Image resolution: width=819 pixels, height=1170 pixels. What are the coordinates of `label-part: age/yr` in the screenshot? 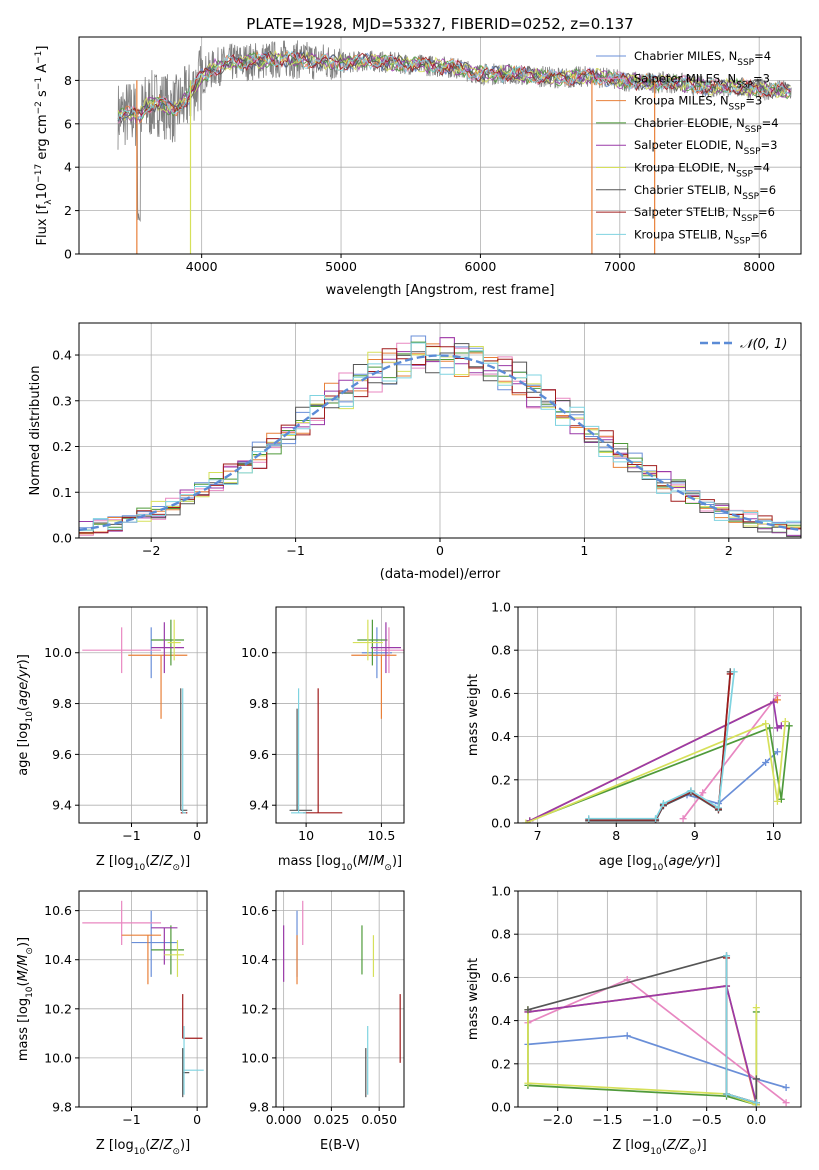 It's located at (23, 684).